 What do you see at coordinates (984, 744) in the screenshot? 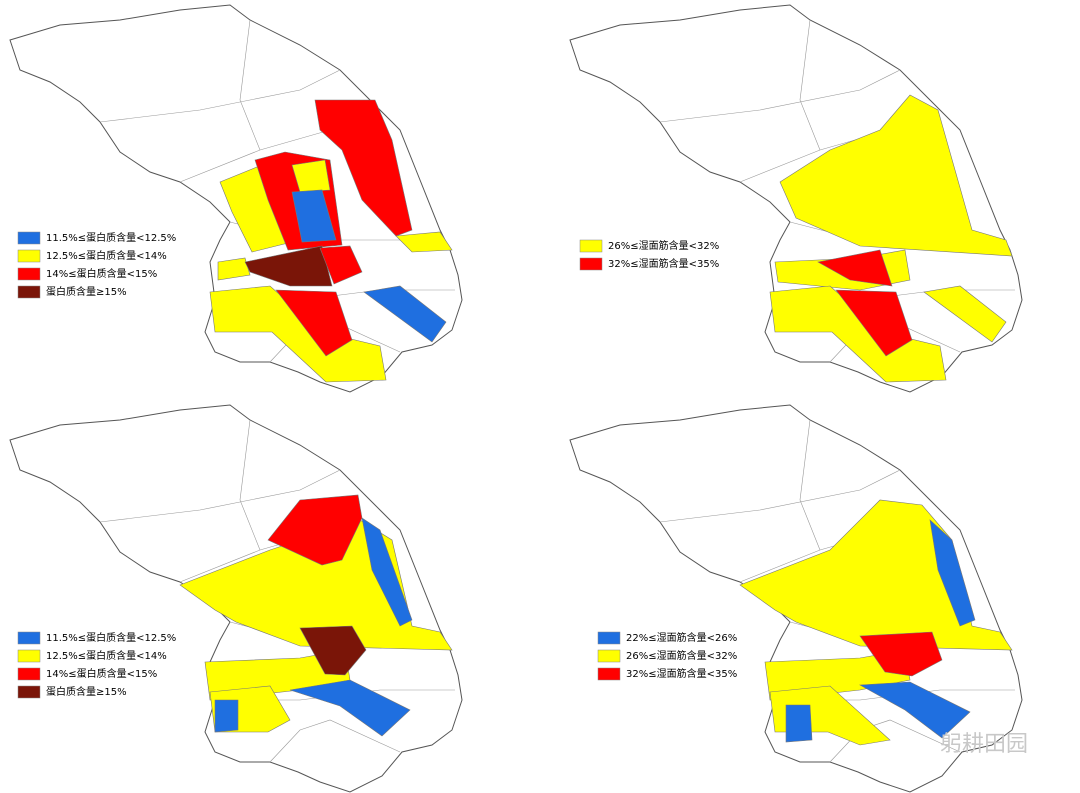
I see `watermark: 躬耕田园` at bounding box center [984, 744].